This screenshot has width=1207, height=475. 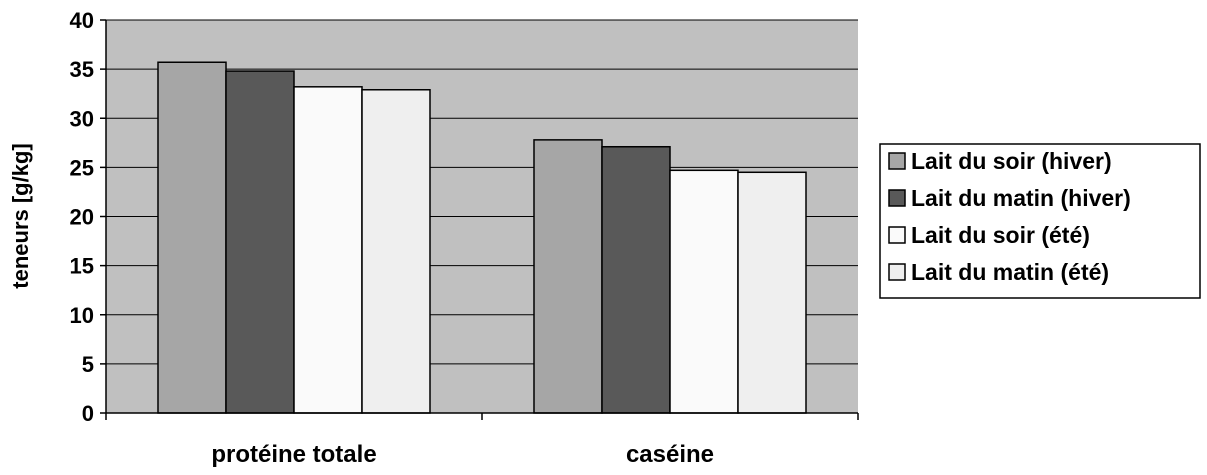 I want to click on legend-label: Lait du soir (hiver), so click(x=1011, y=161).